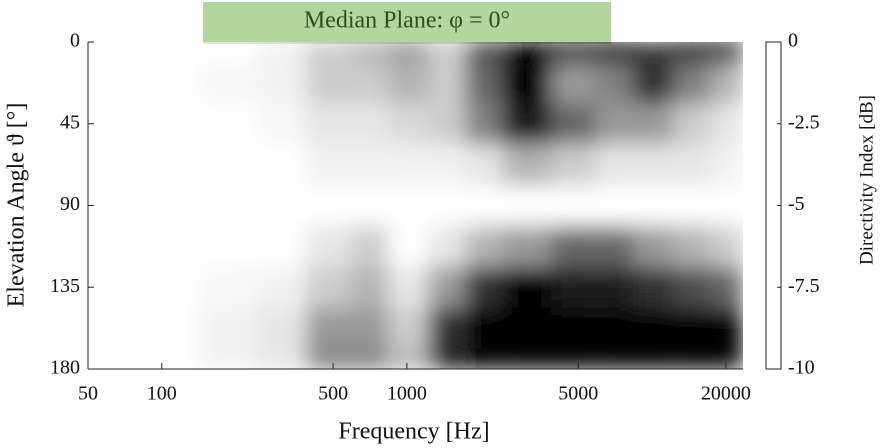 The image size is (885, 448). What do you see at coordinates (162, 394) in the screenshot?
I see `x-tick-label: 100` at bounding box center [162, 394].